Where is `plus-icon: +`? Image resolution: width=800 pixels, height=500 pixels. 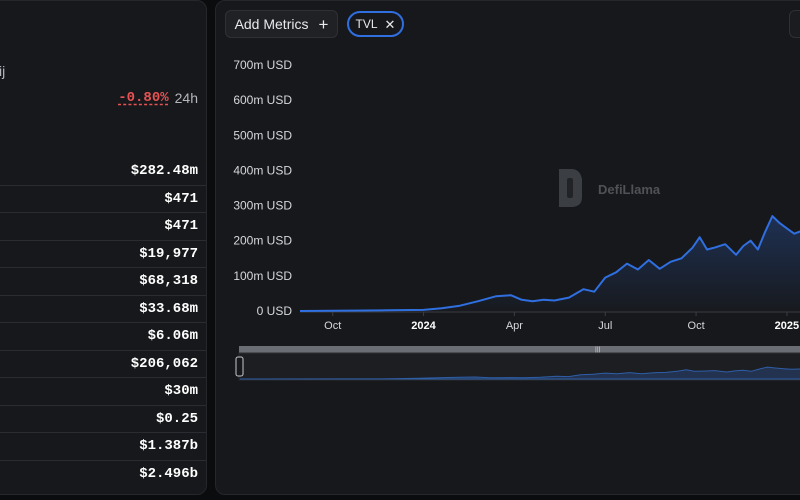
plus-icon: + is located at coordinates (323, 24).